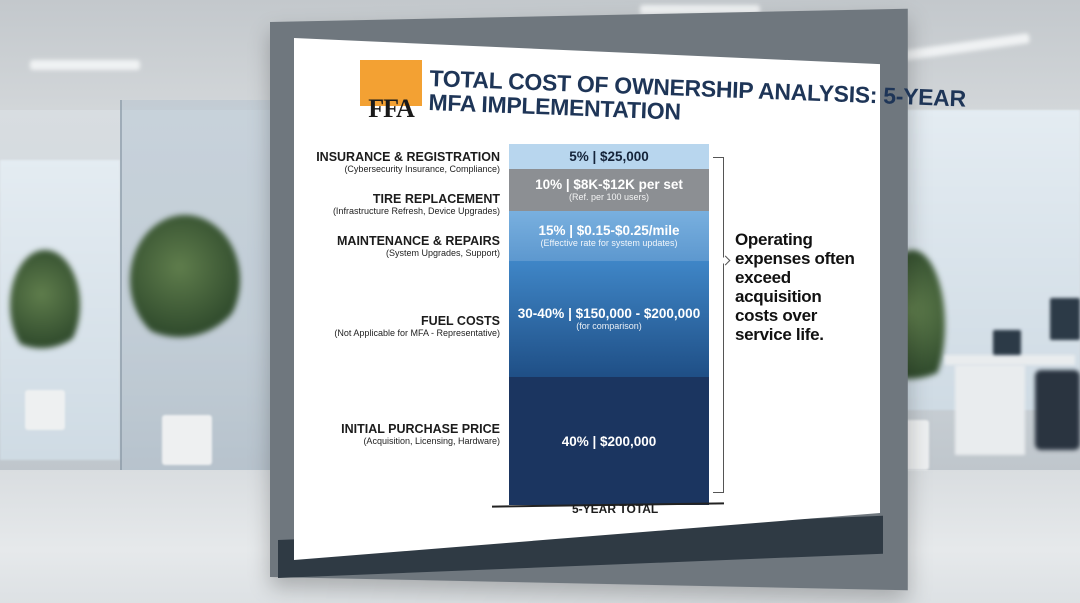 The height and width of the screenshot is (603, 1080). I want to click on mffa-logo: FFA, so click(391, 92).